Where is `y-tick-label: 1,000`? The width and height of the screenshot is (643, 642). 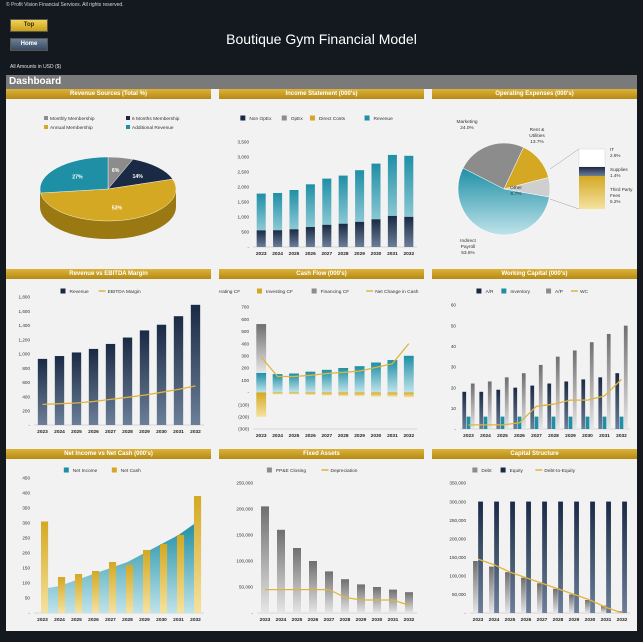 y-tick-label: 1,000 is located at coordinates (244, 217).